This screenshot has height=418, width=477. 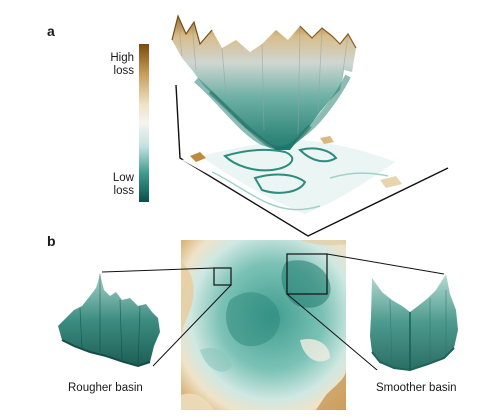 I want to click on smoother-basin-surface, so click(x=414, y=323).